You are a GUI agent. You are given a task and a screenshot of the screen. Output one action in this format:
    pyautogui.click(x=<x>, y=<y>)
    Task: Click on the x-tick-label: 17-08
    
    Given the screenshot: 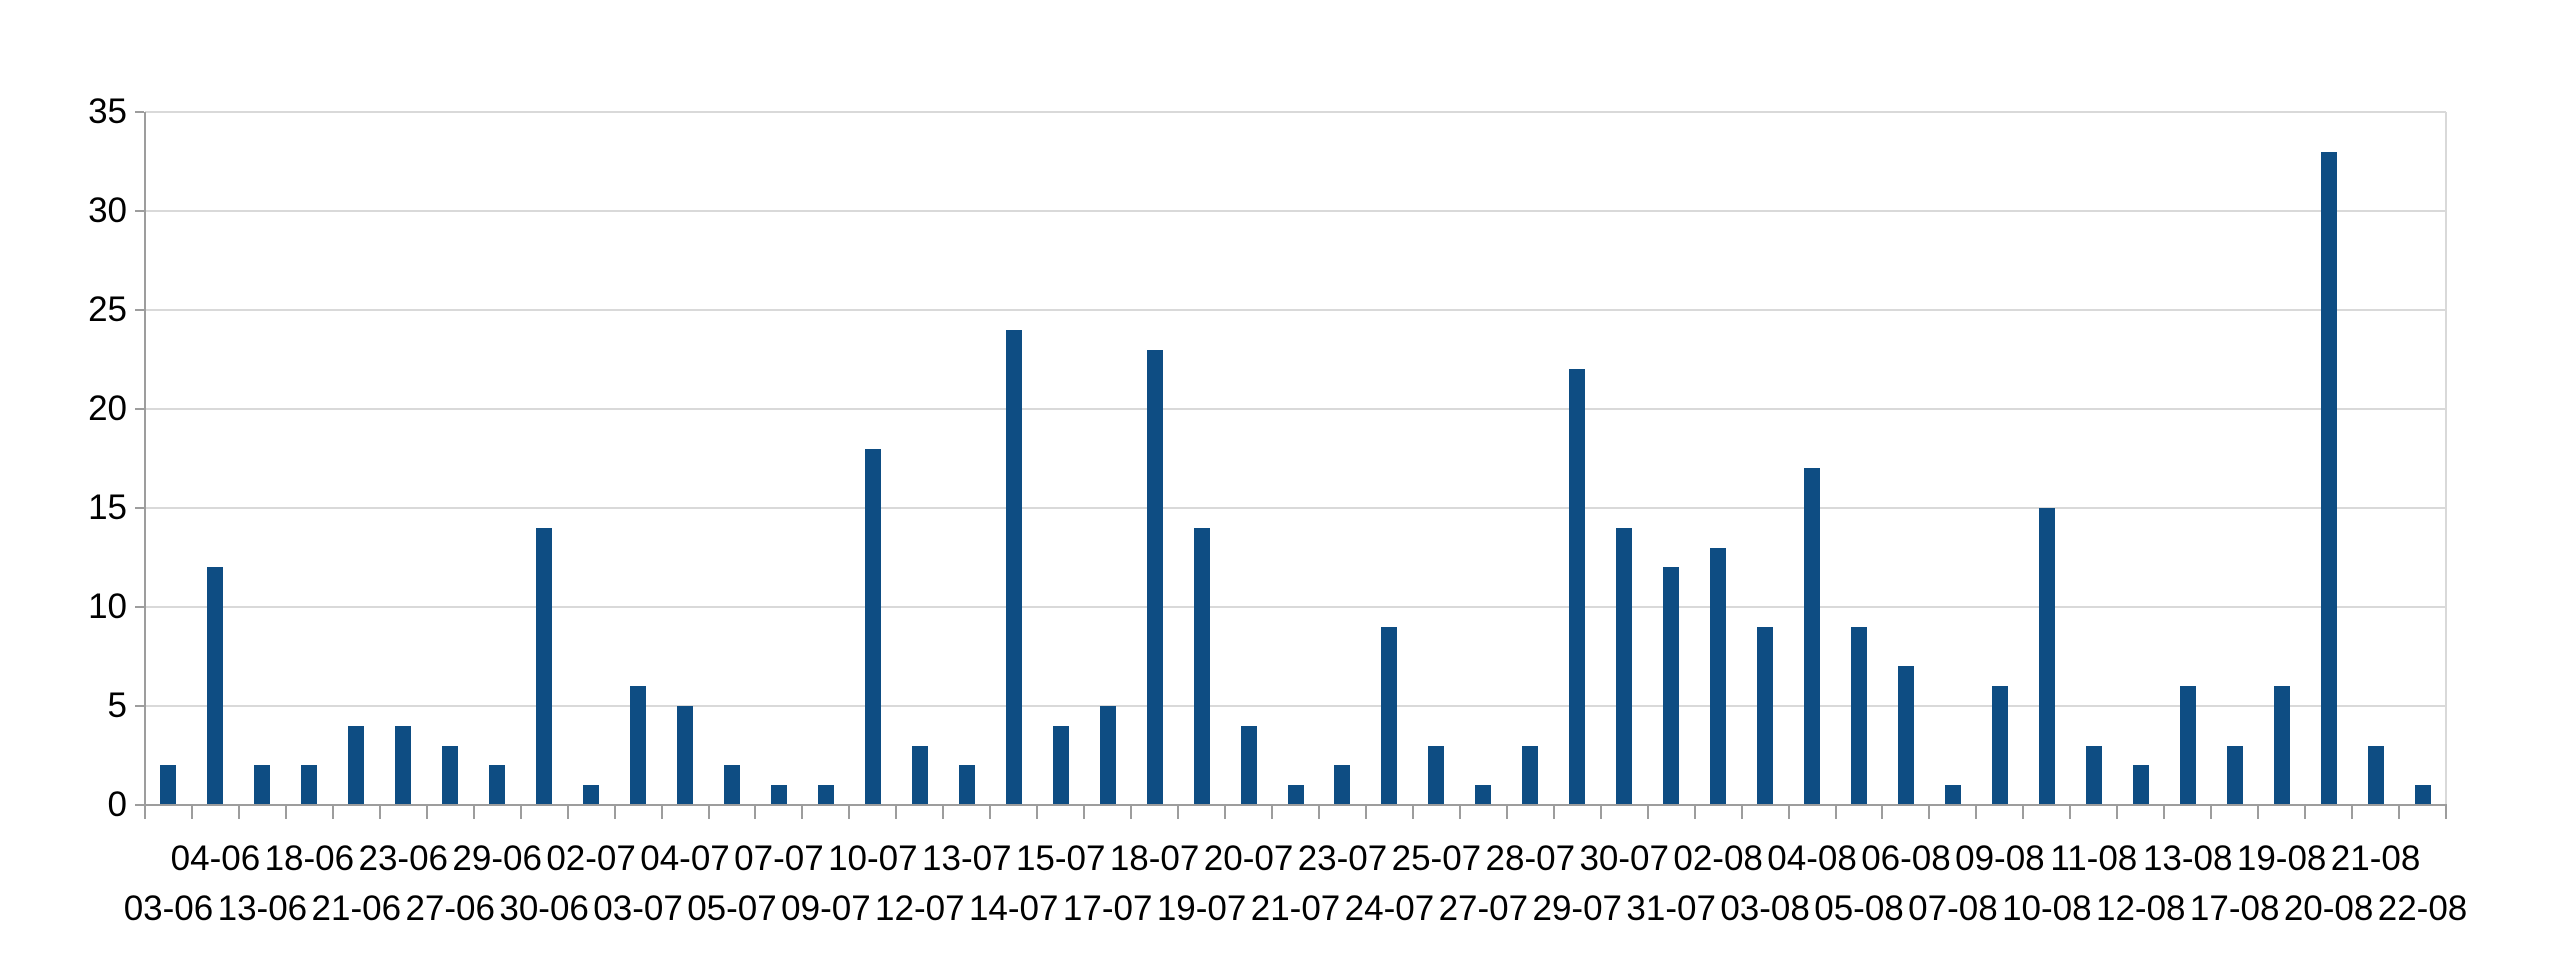 What is the action you would take?
    pyautogui.click(x=2234, y=908)
    